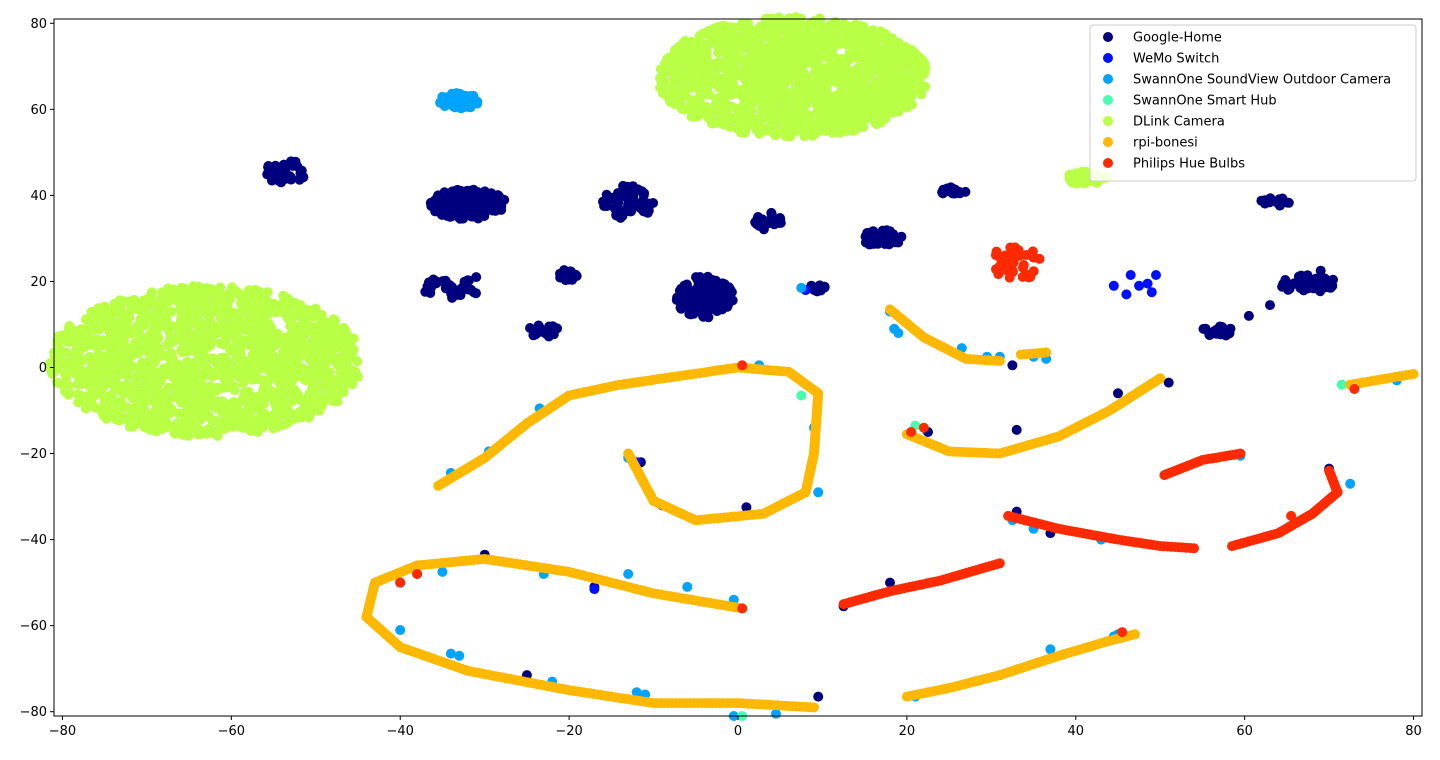 The width and height of the screenshot is (1440, 760). I want to click on x-tick-label: −40, so click(400, 731).